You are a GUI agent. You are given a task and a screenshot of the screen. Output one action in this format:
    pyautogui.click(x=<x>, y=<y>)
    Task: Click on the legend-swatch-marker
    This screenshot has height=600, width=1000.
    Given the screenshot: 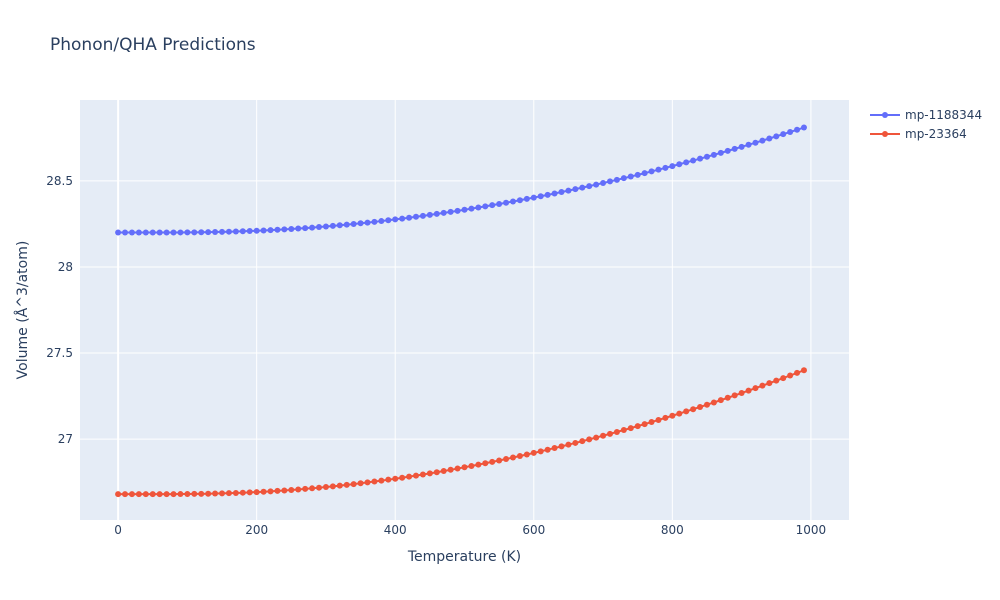 What is the action you would take?
    pyautogui.click(x=885, y=115)
    